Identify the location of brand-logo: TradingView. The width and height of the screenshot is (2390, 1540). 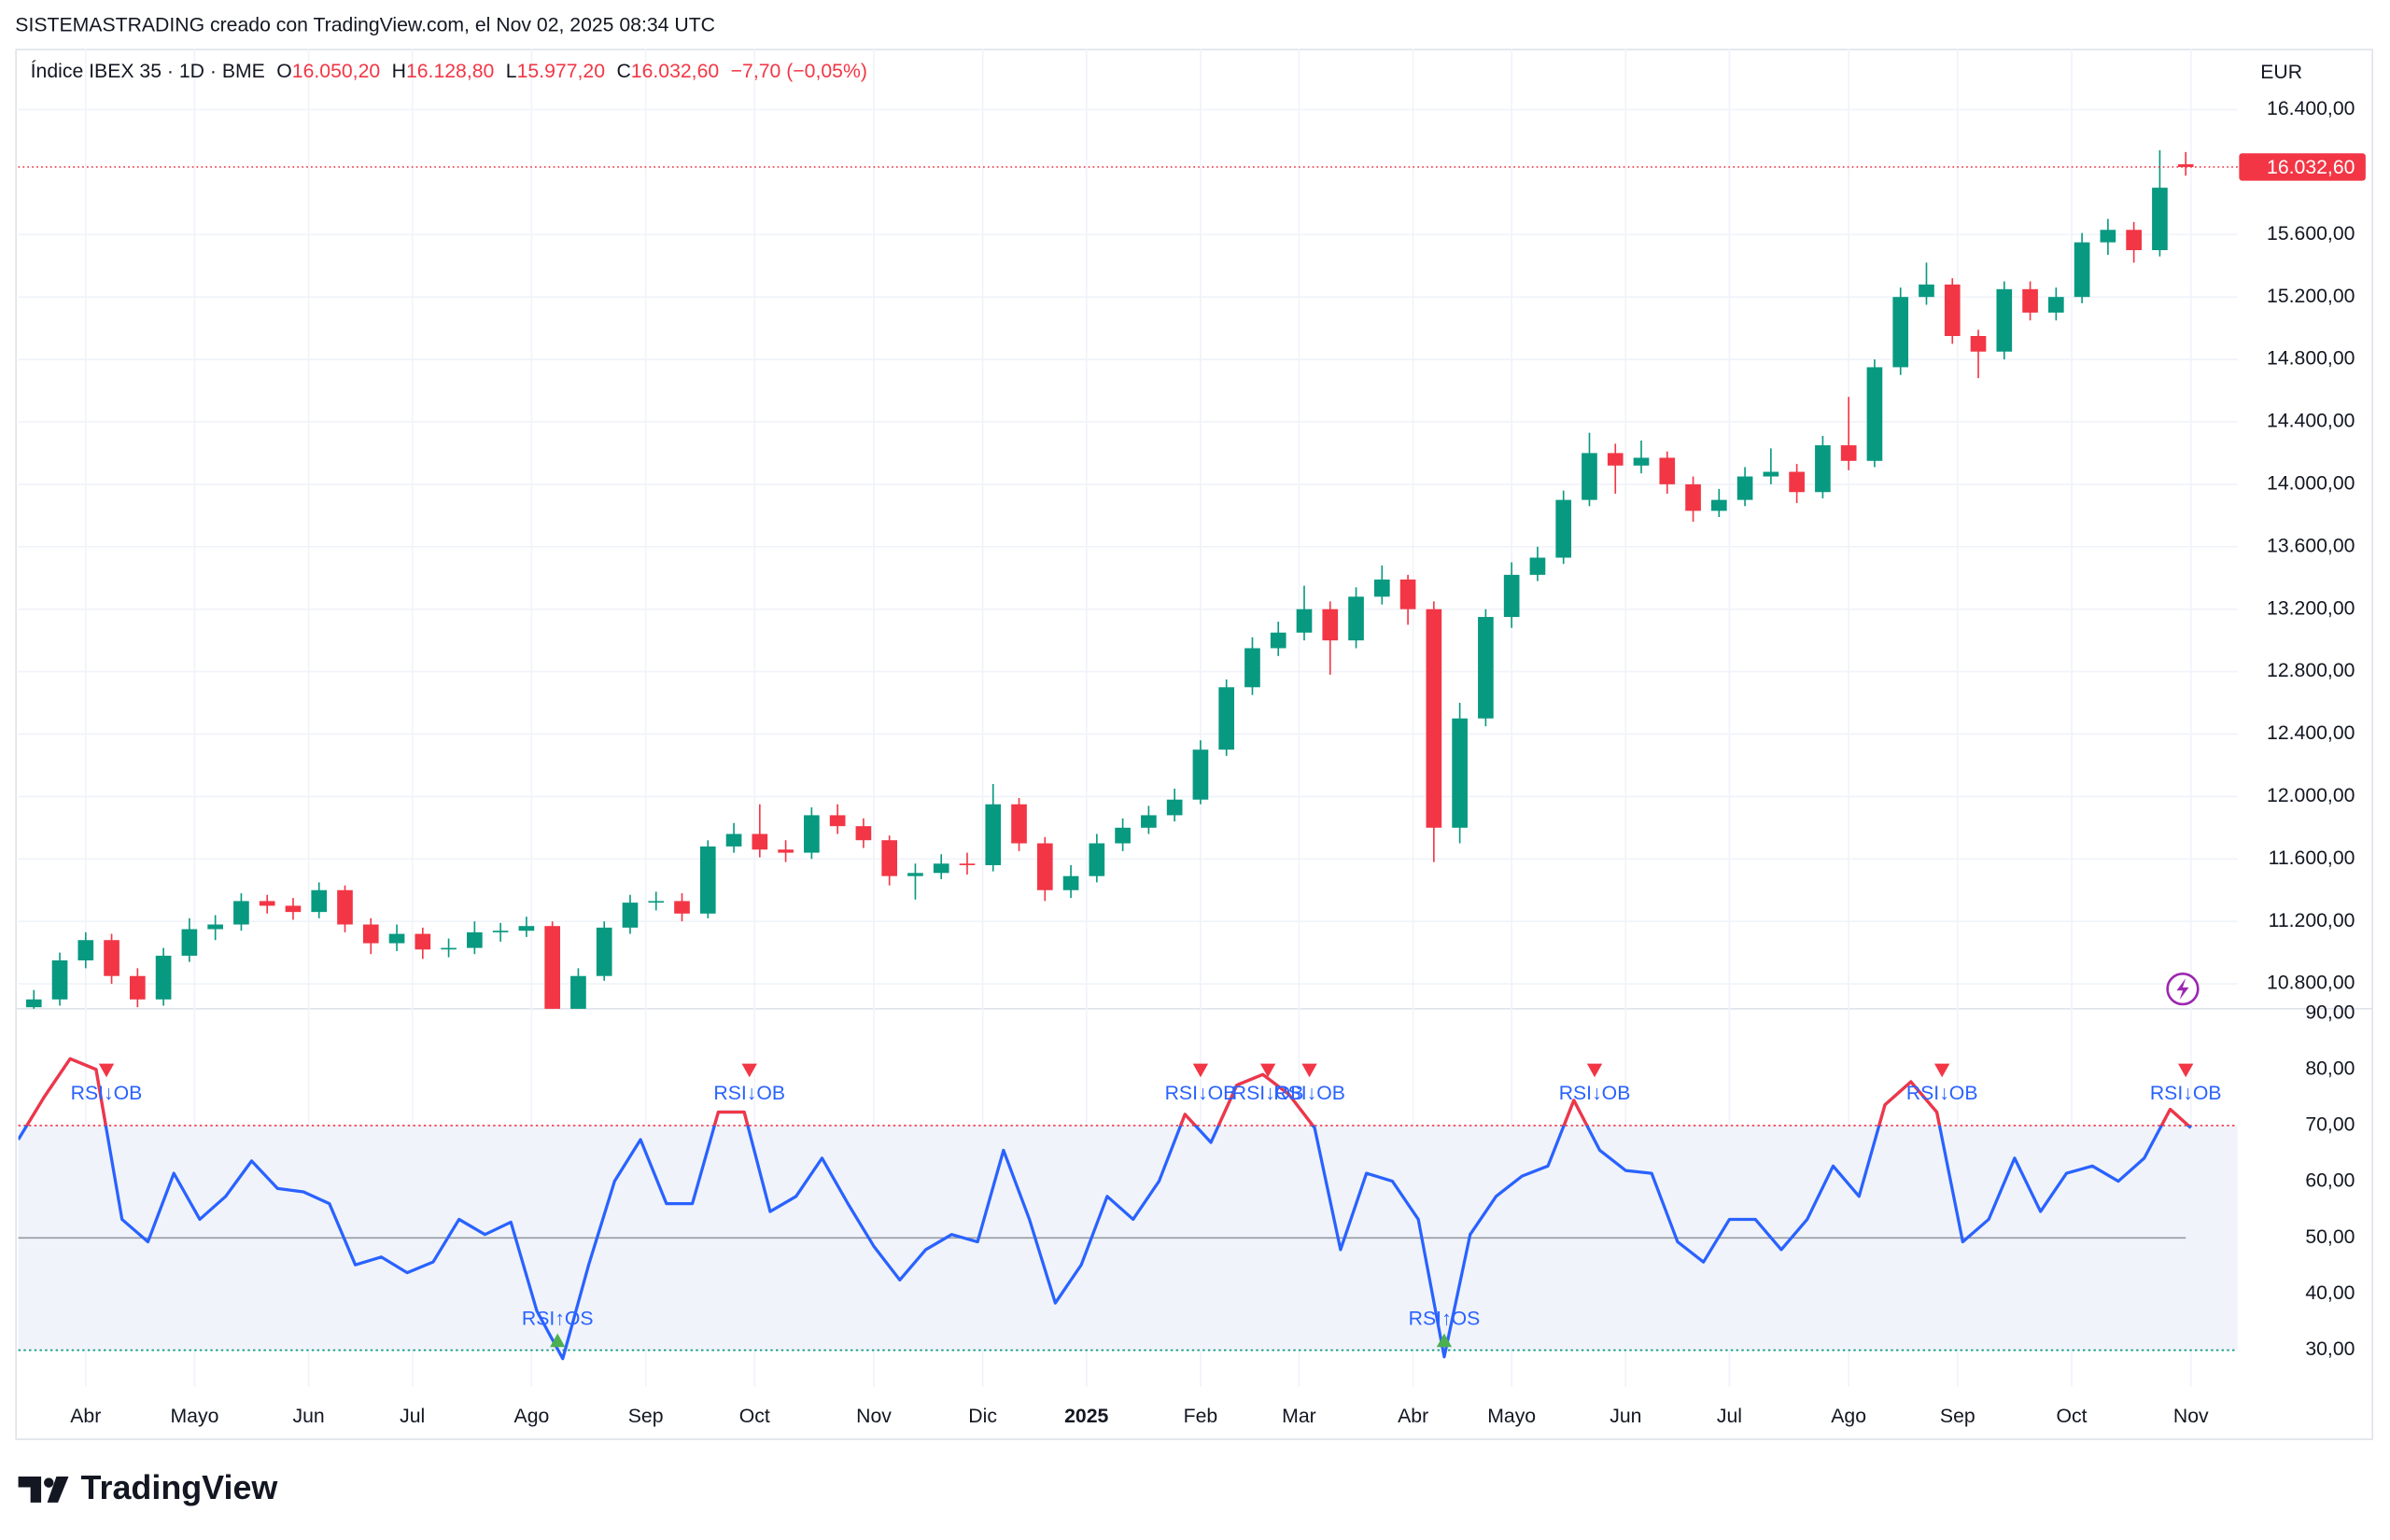
(148, 1487).